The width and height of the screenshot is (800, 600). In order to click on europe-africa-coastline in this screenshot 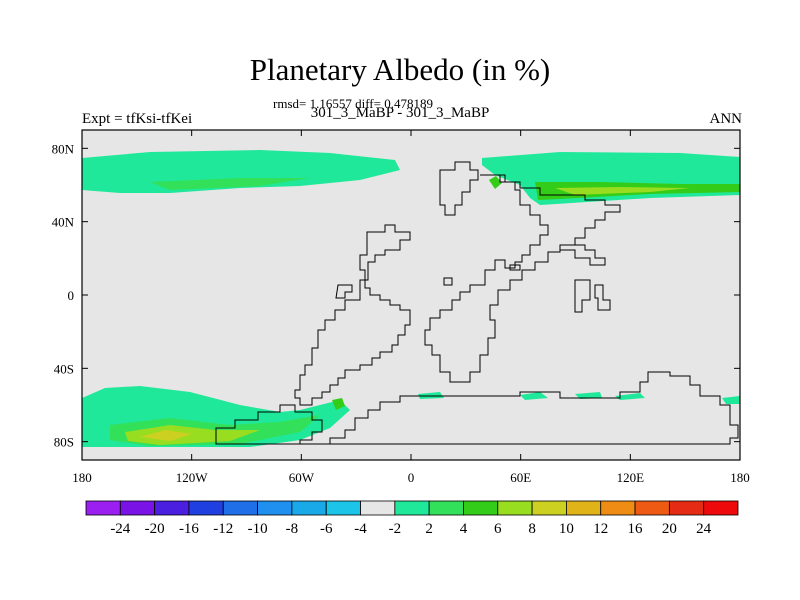, I will do `click(522, 278)`.